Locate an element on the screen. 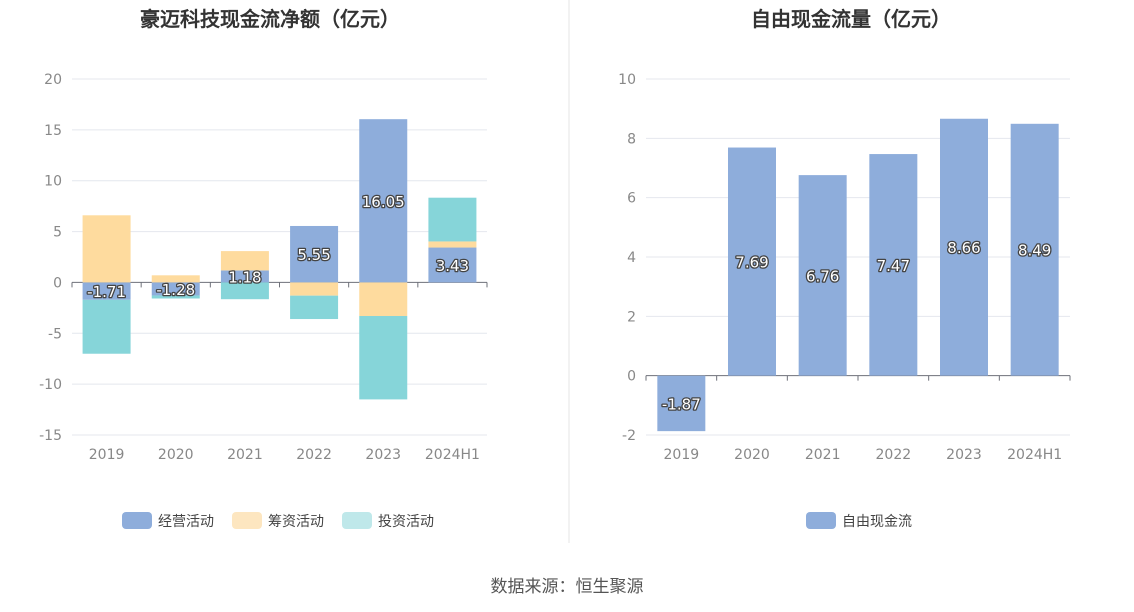 This screenshot has height=612, width=1134. data-label: 7.69 is located at coordinates (751, 263).